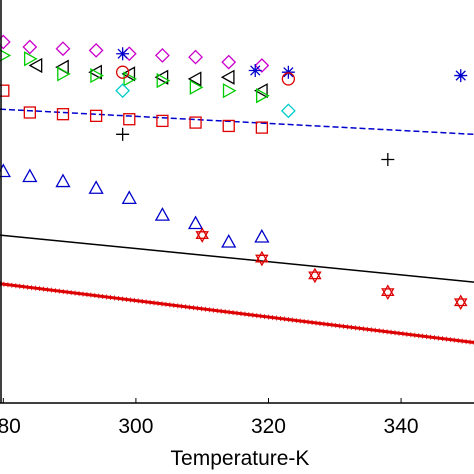 Image resolution: width=474 pixels, height=474 pixels. Describe the element at coordinates (401, 426) in the screenshot. I see `x-tick-label-340: 340` at that location.